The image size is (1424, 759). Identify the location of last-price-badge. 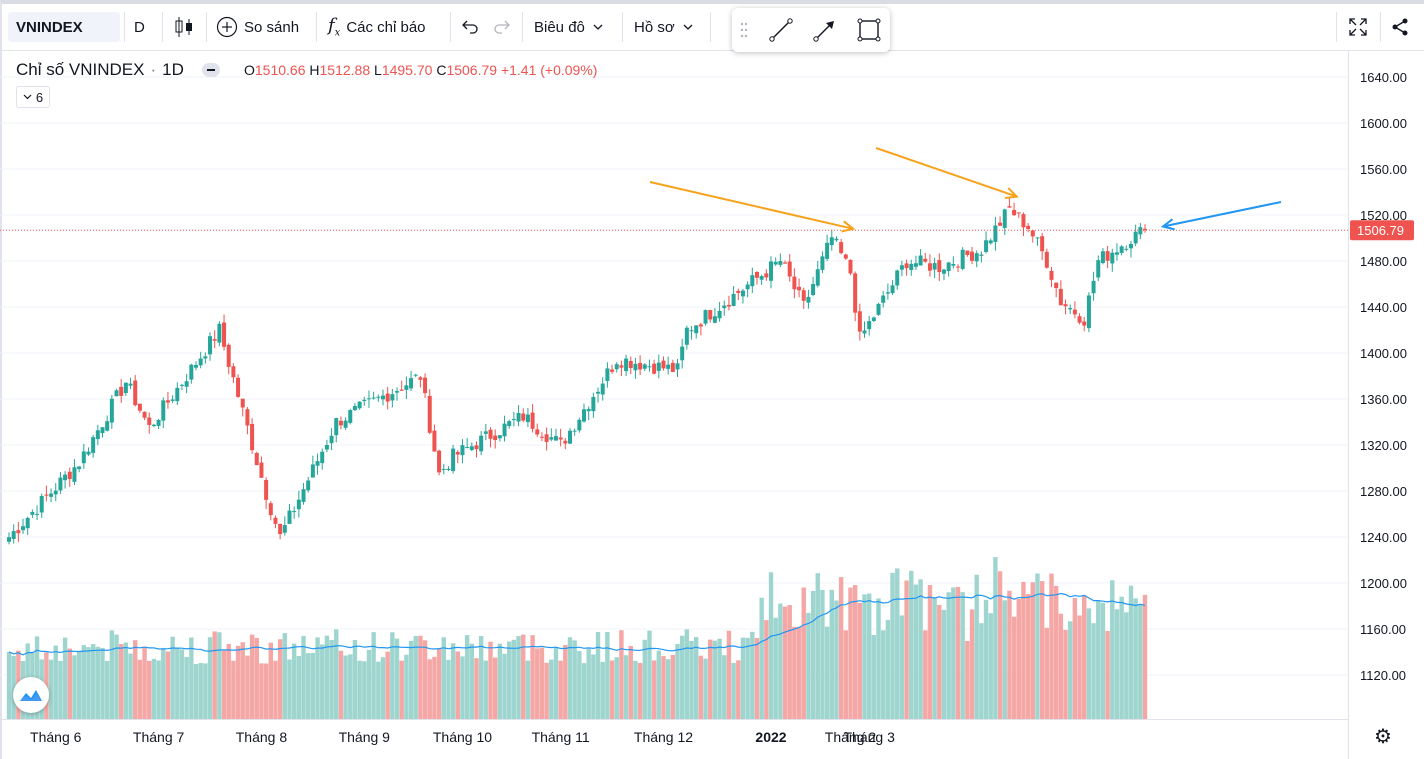
(1382, 230).